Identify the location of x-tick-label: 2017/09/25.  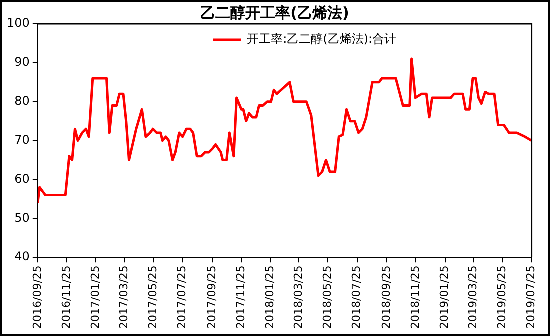
(211, 298).